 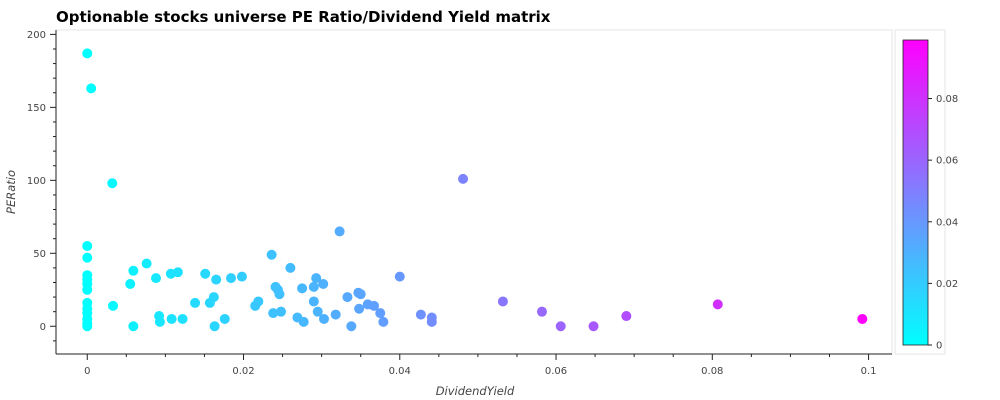 I want to click on colorbar: 0 0.02 0.04 0.06 0.08, so click(x=926, y=192).